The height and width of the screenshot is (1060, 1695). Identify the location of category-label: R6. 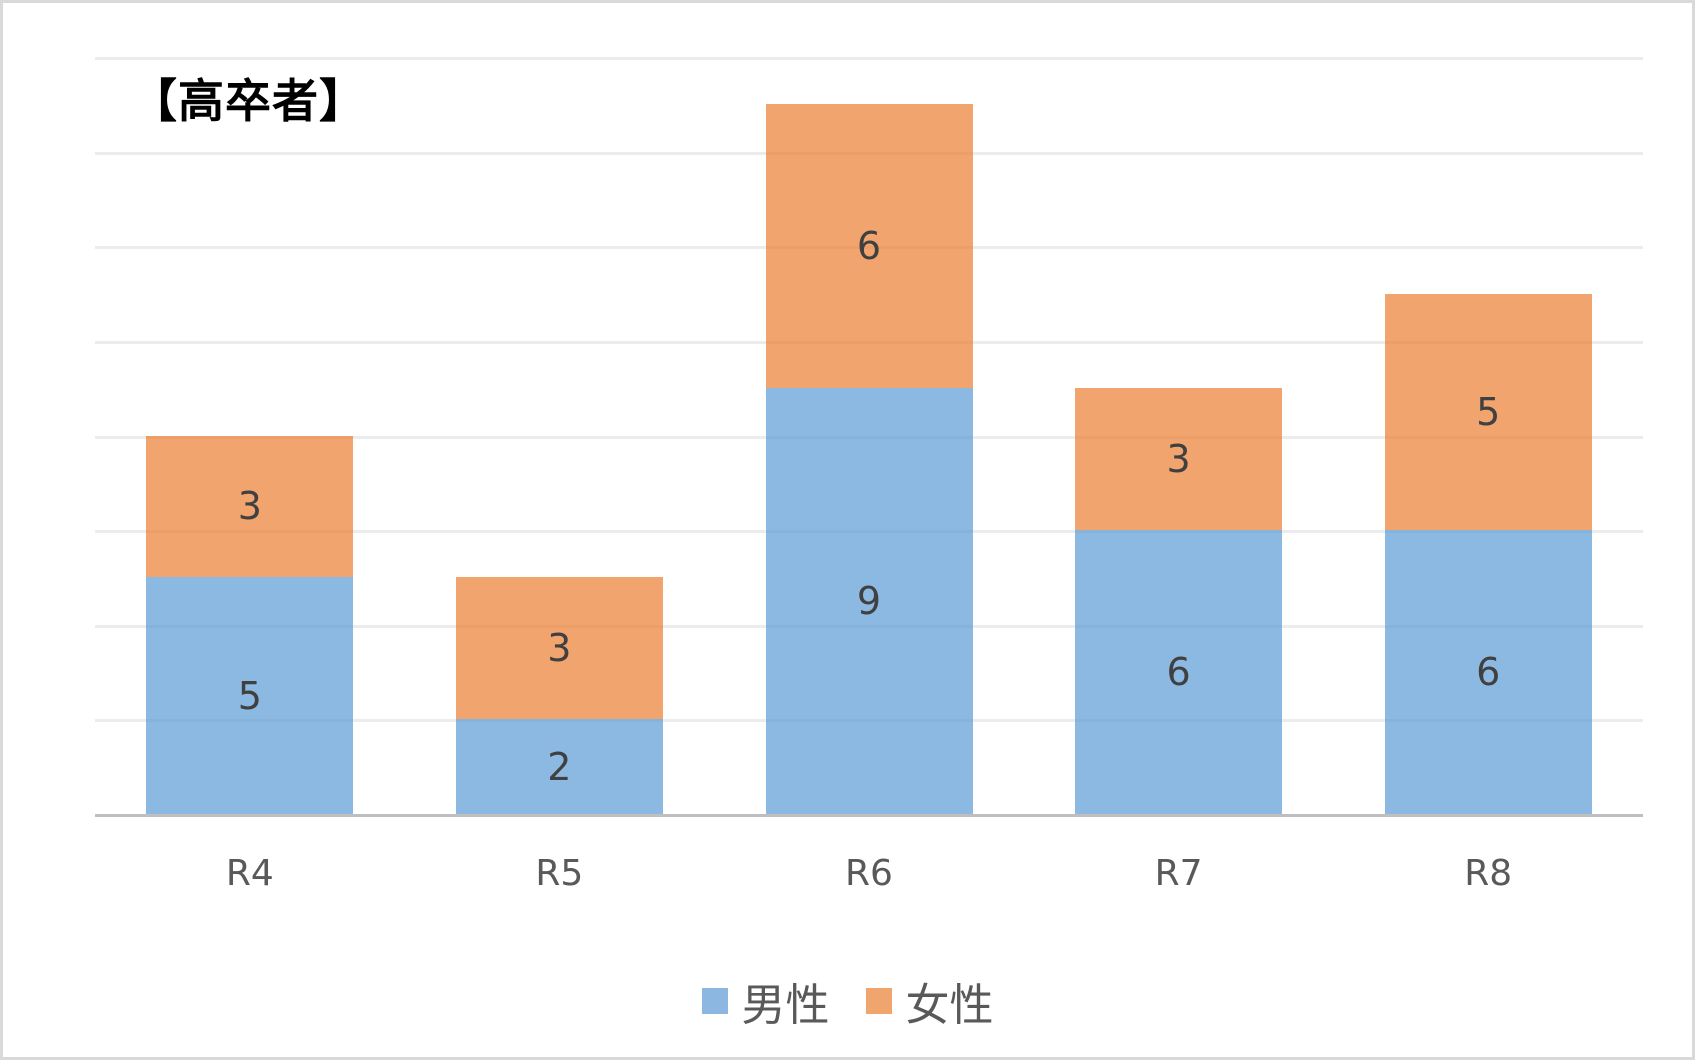
(869, 873).